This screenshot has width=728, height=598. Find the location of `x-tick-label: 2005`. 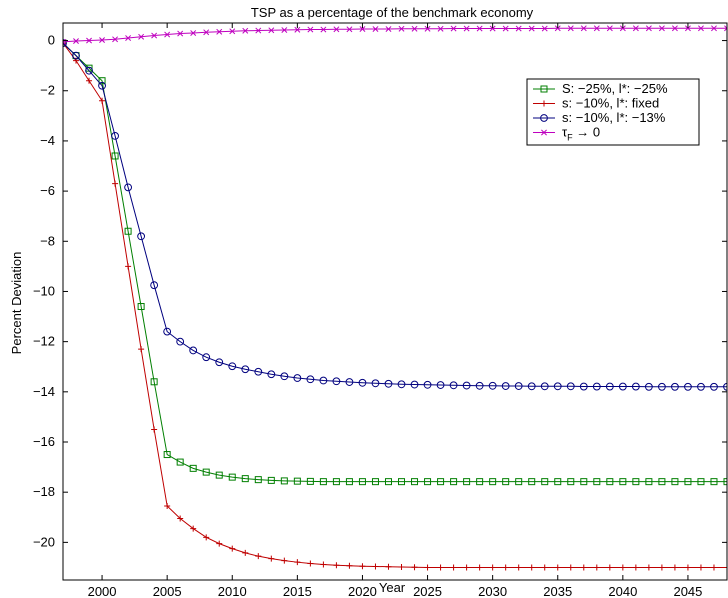

x-tick-label: 2005 is located at coordinates (167, 591).